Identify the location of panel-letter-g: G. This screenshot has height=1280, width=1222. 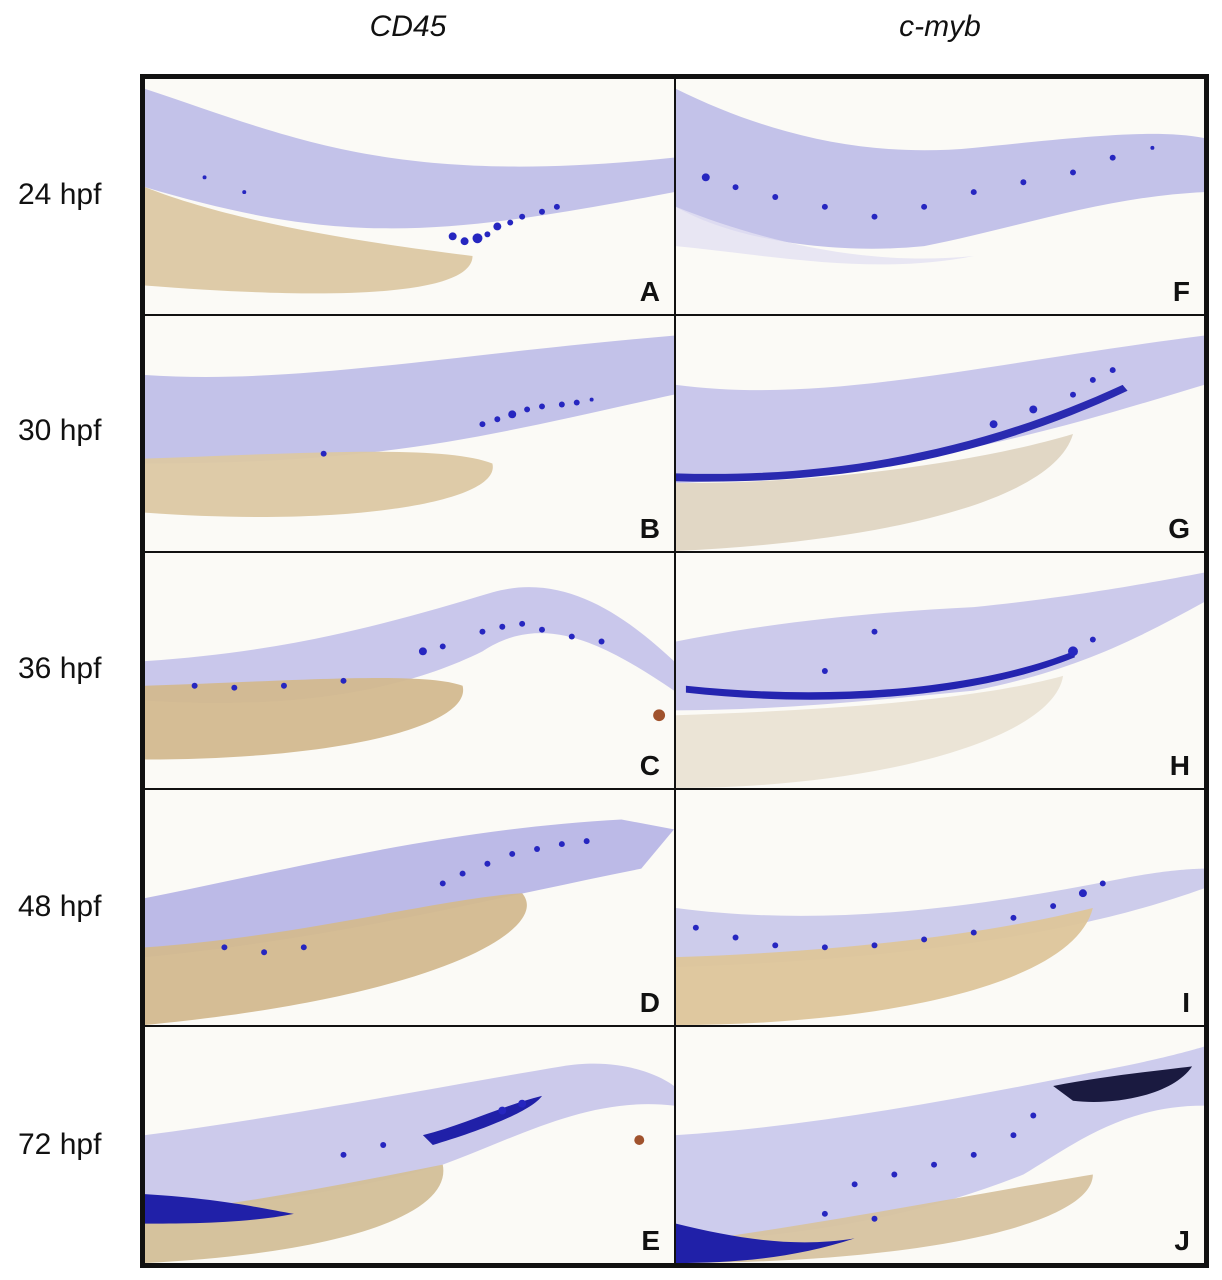
(1179, 528).